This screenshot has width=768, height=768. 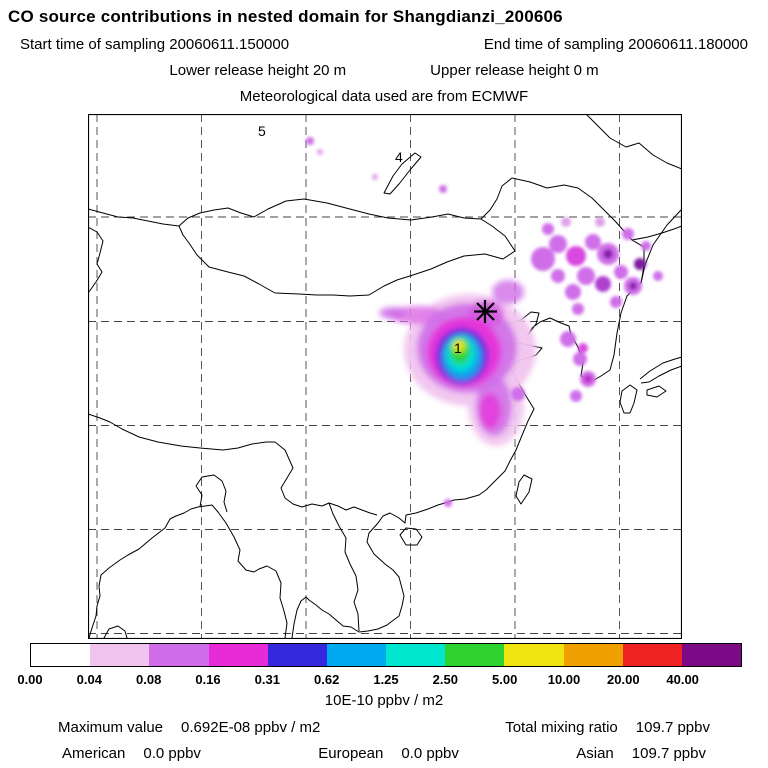 I want to click on start-time-text: Start time of sampling 20060611.150000, so click(x=155, y=44).